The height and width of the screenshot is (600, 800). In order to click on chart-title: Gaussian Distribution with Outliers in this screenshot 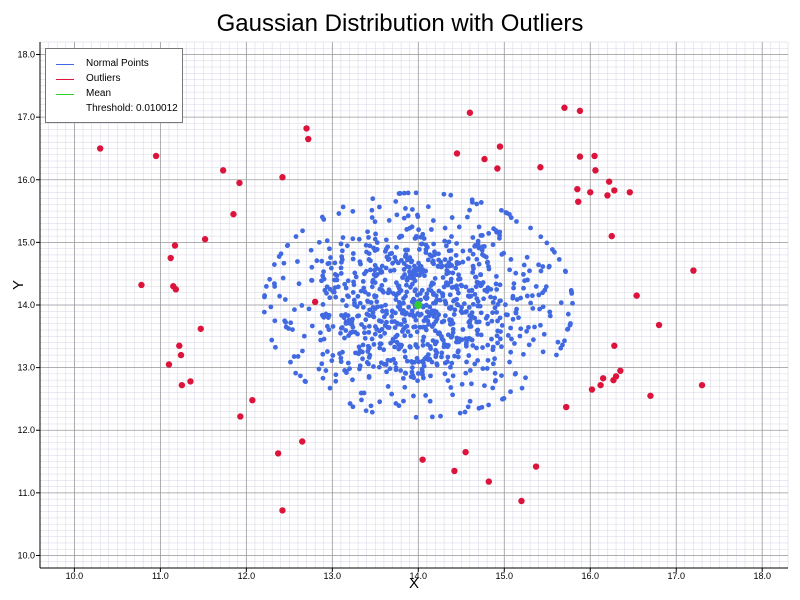, I will do `click(400, 23)`.